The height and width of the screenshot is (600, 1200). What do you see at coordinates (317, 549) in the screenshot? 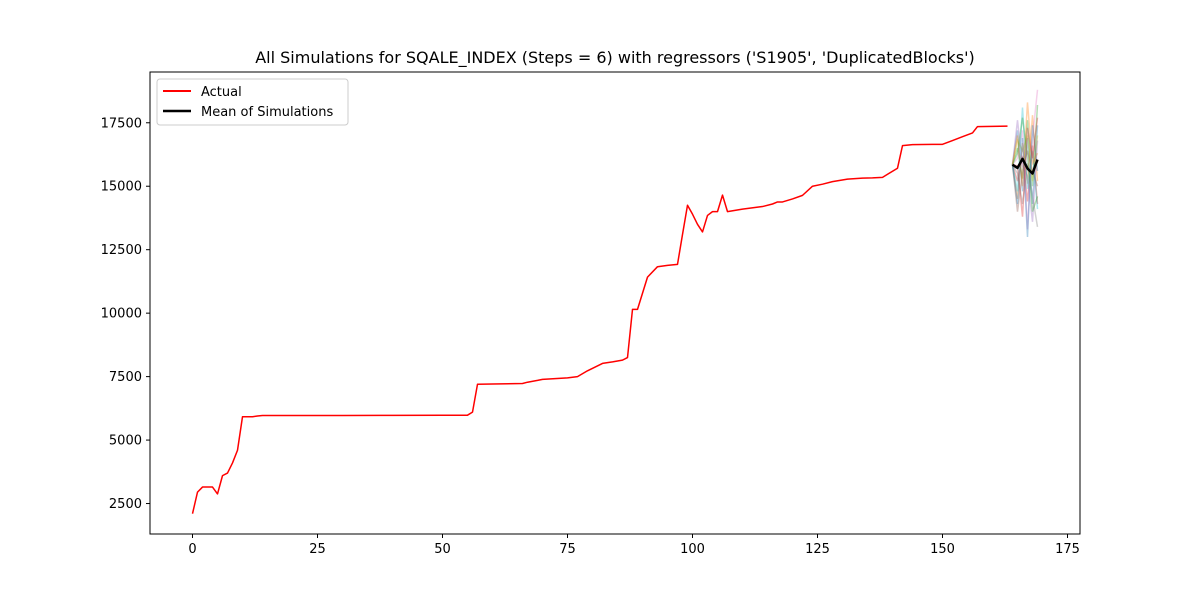
I see `x-tick-label-25: 25` at bounding box center [317, 549].